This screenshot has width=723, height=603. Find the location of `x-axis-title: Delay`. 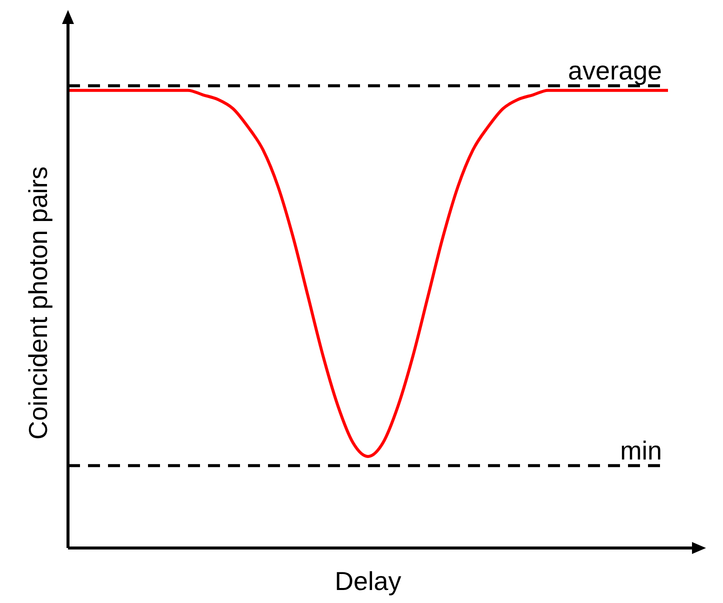

x-axis-title: Delay is located at coordinates (368, 581).